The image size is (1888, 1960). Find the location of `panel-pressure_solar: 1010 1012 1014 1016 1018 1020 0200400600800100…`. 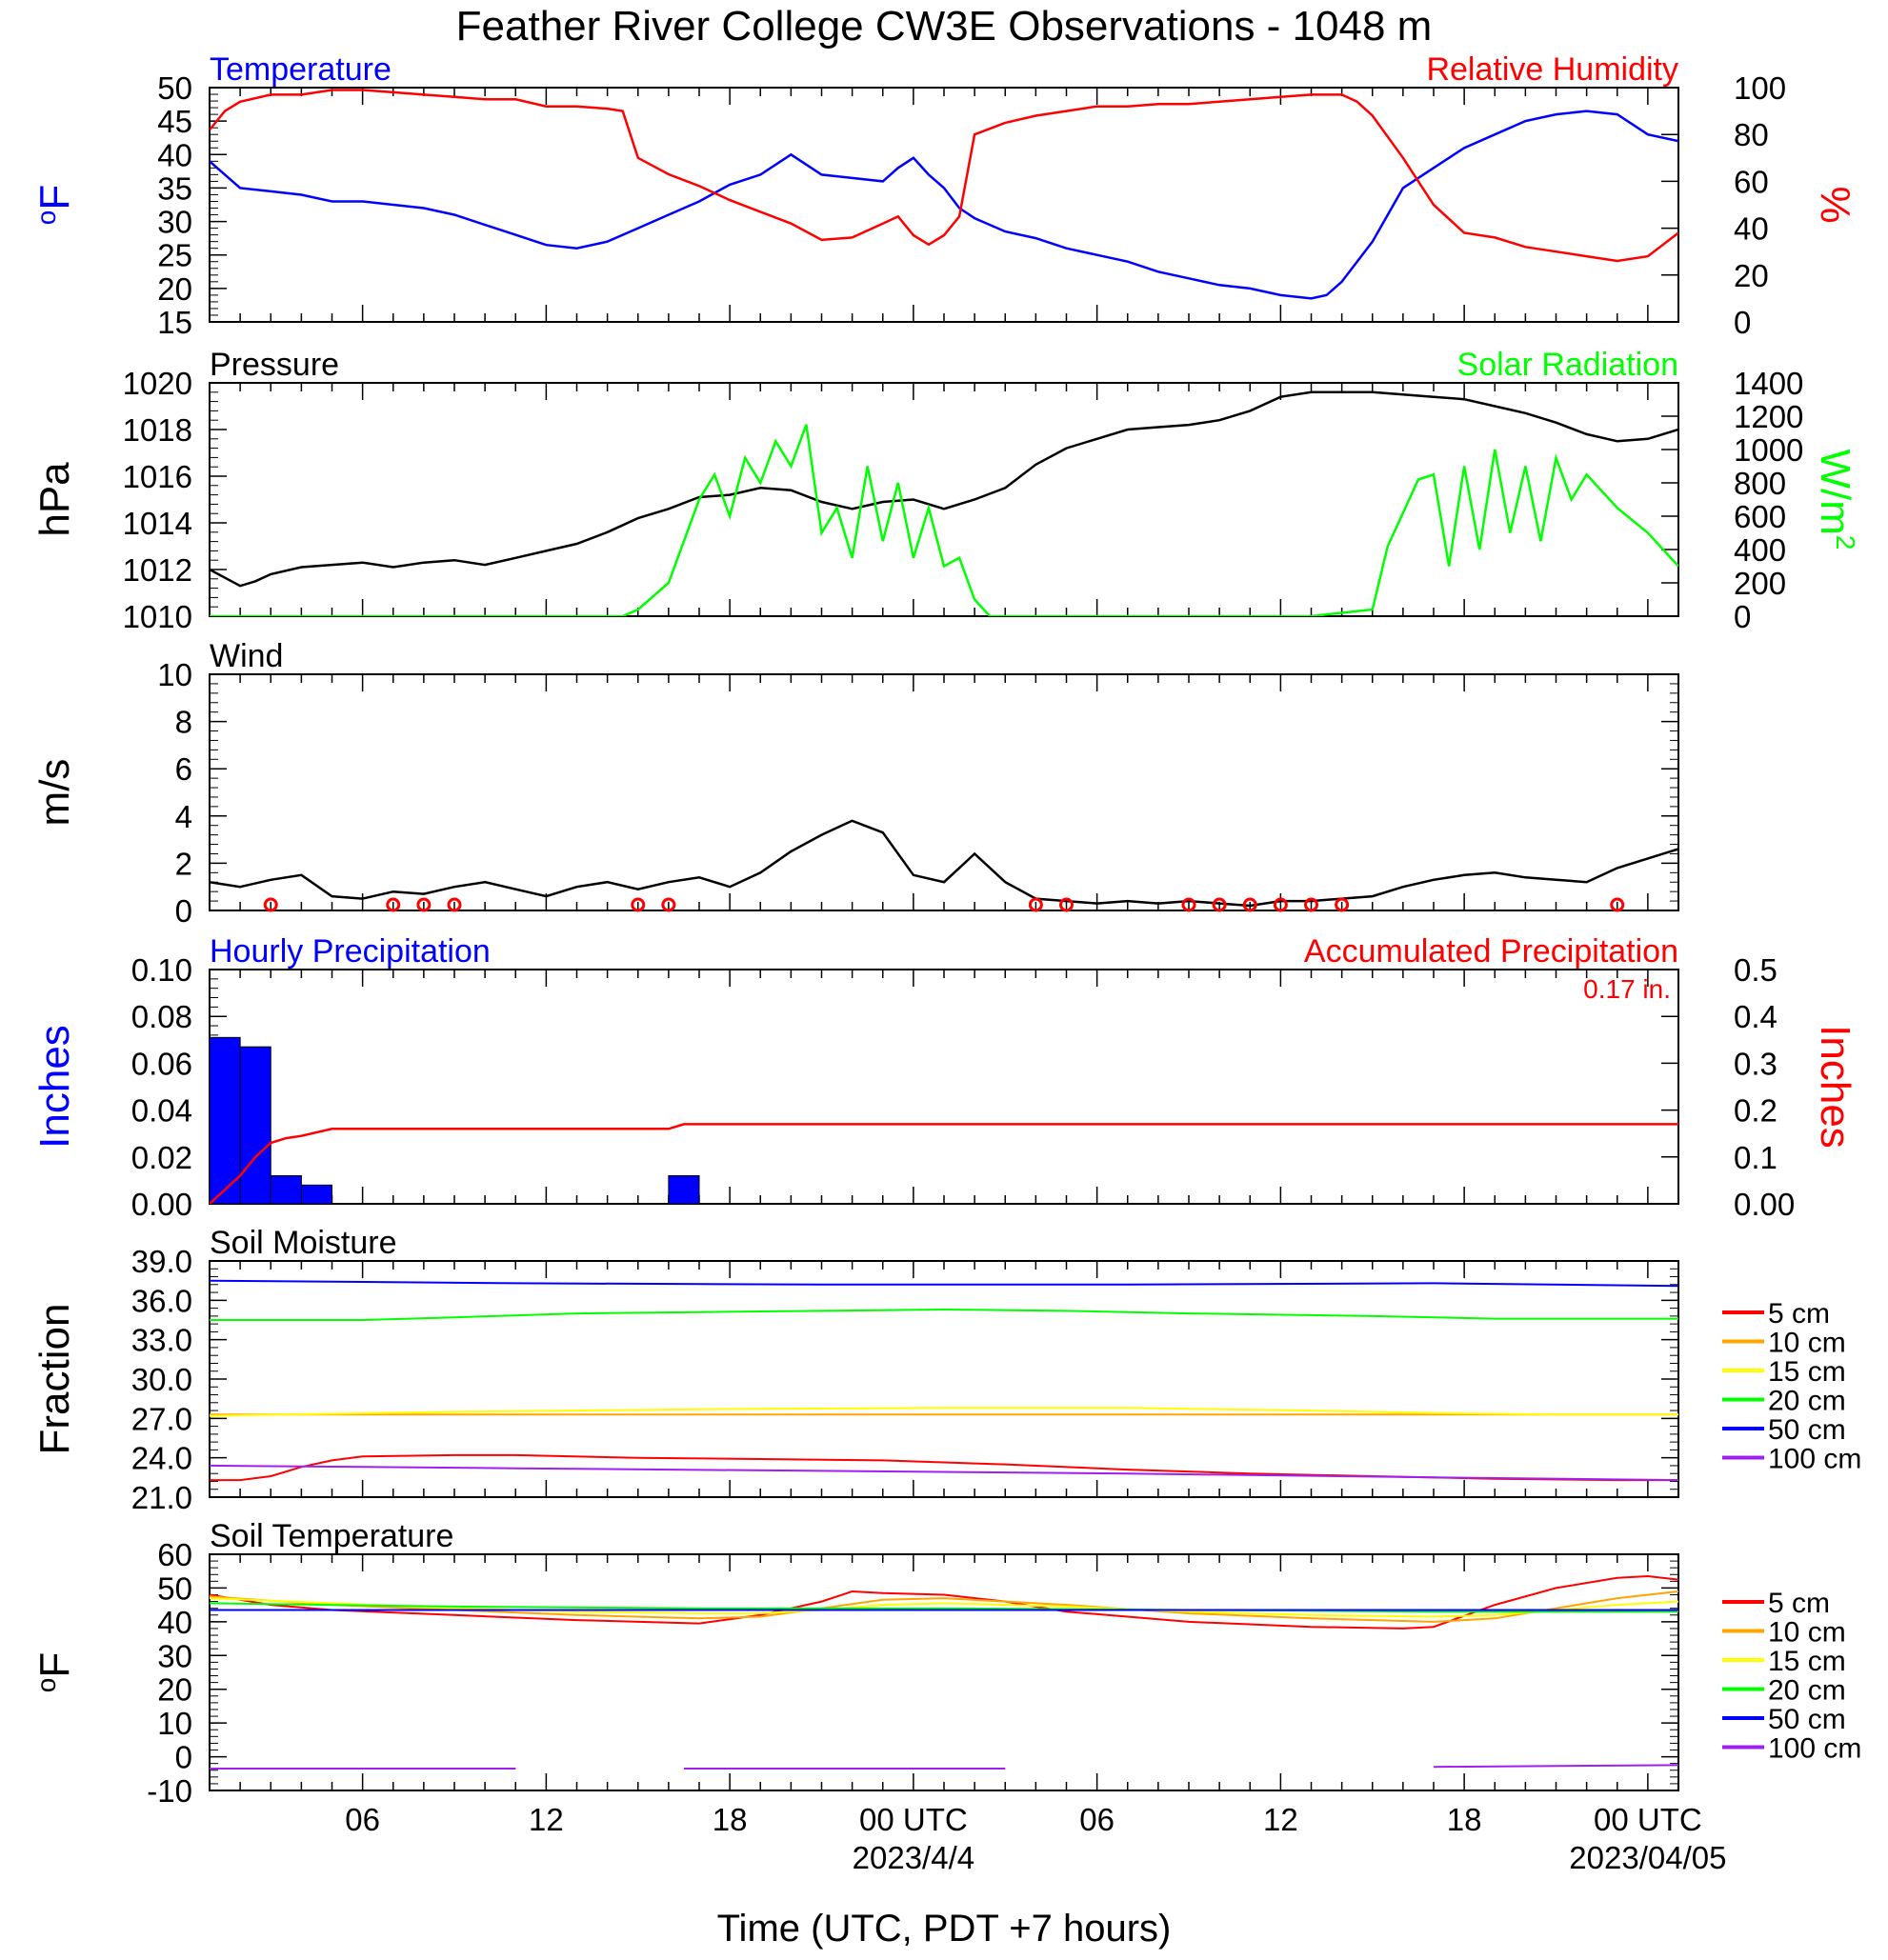

panel-pressure_solar: 1010 1012 1014 1016 1018 1020 0200400600800100… is located at coordinates (945, 490).